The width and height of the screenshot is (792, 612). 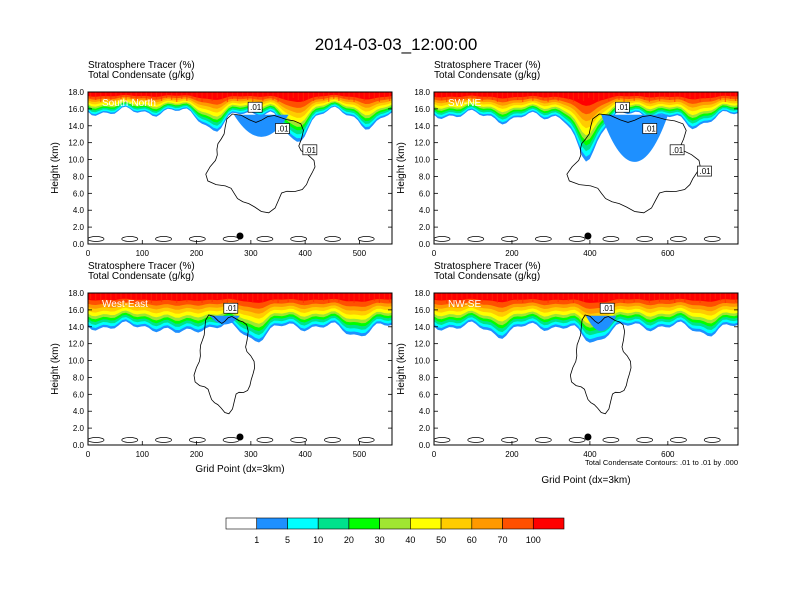 I want to click on x-axis-label: Grid Point (dx=3km), so click(x=239, y=469).